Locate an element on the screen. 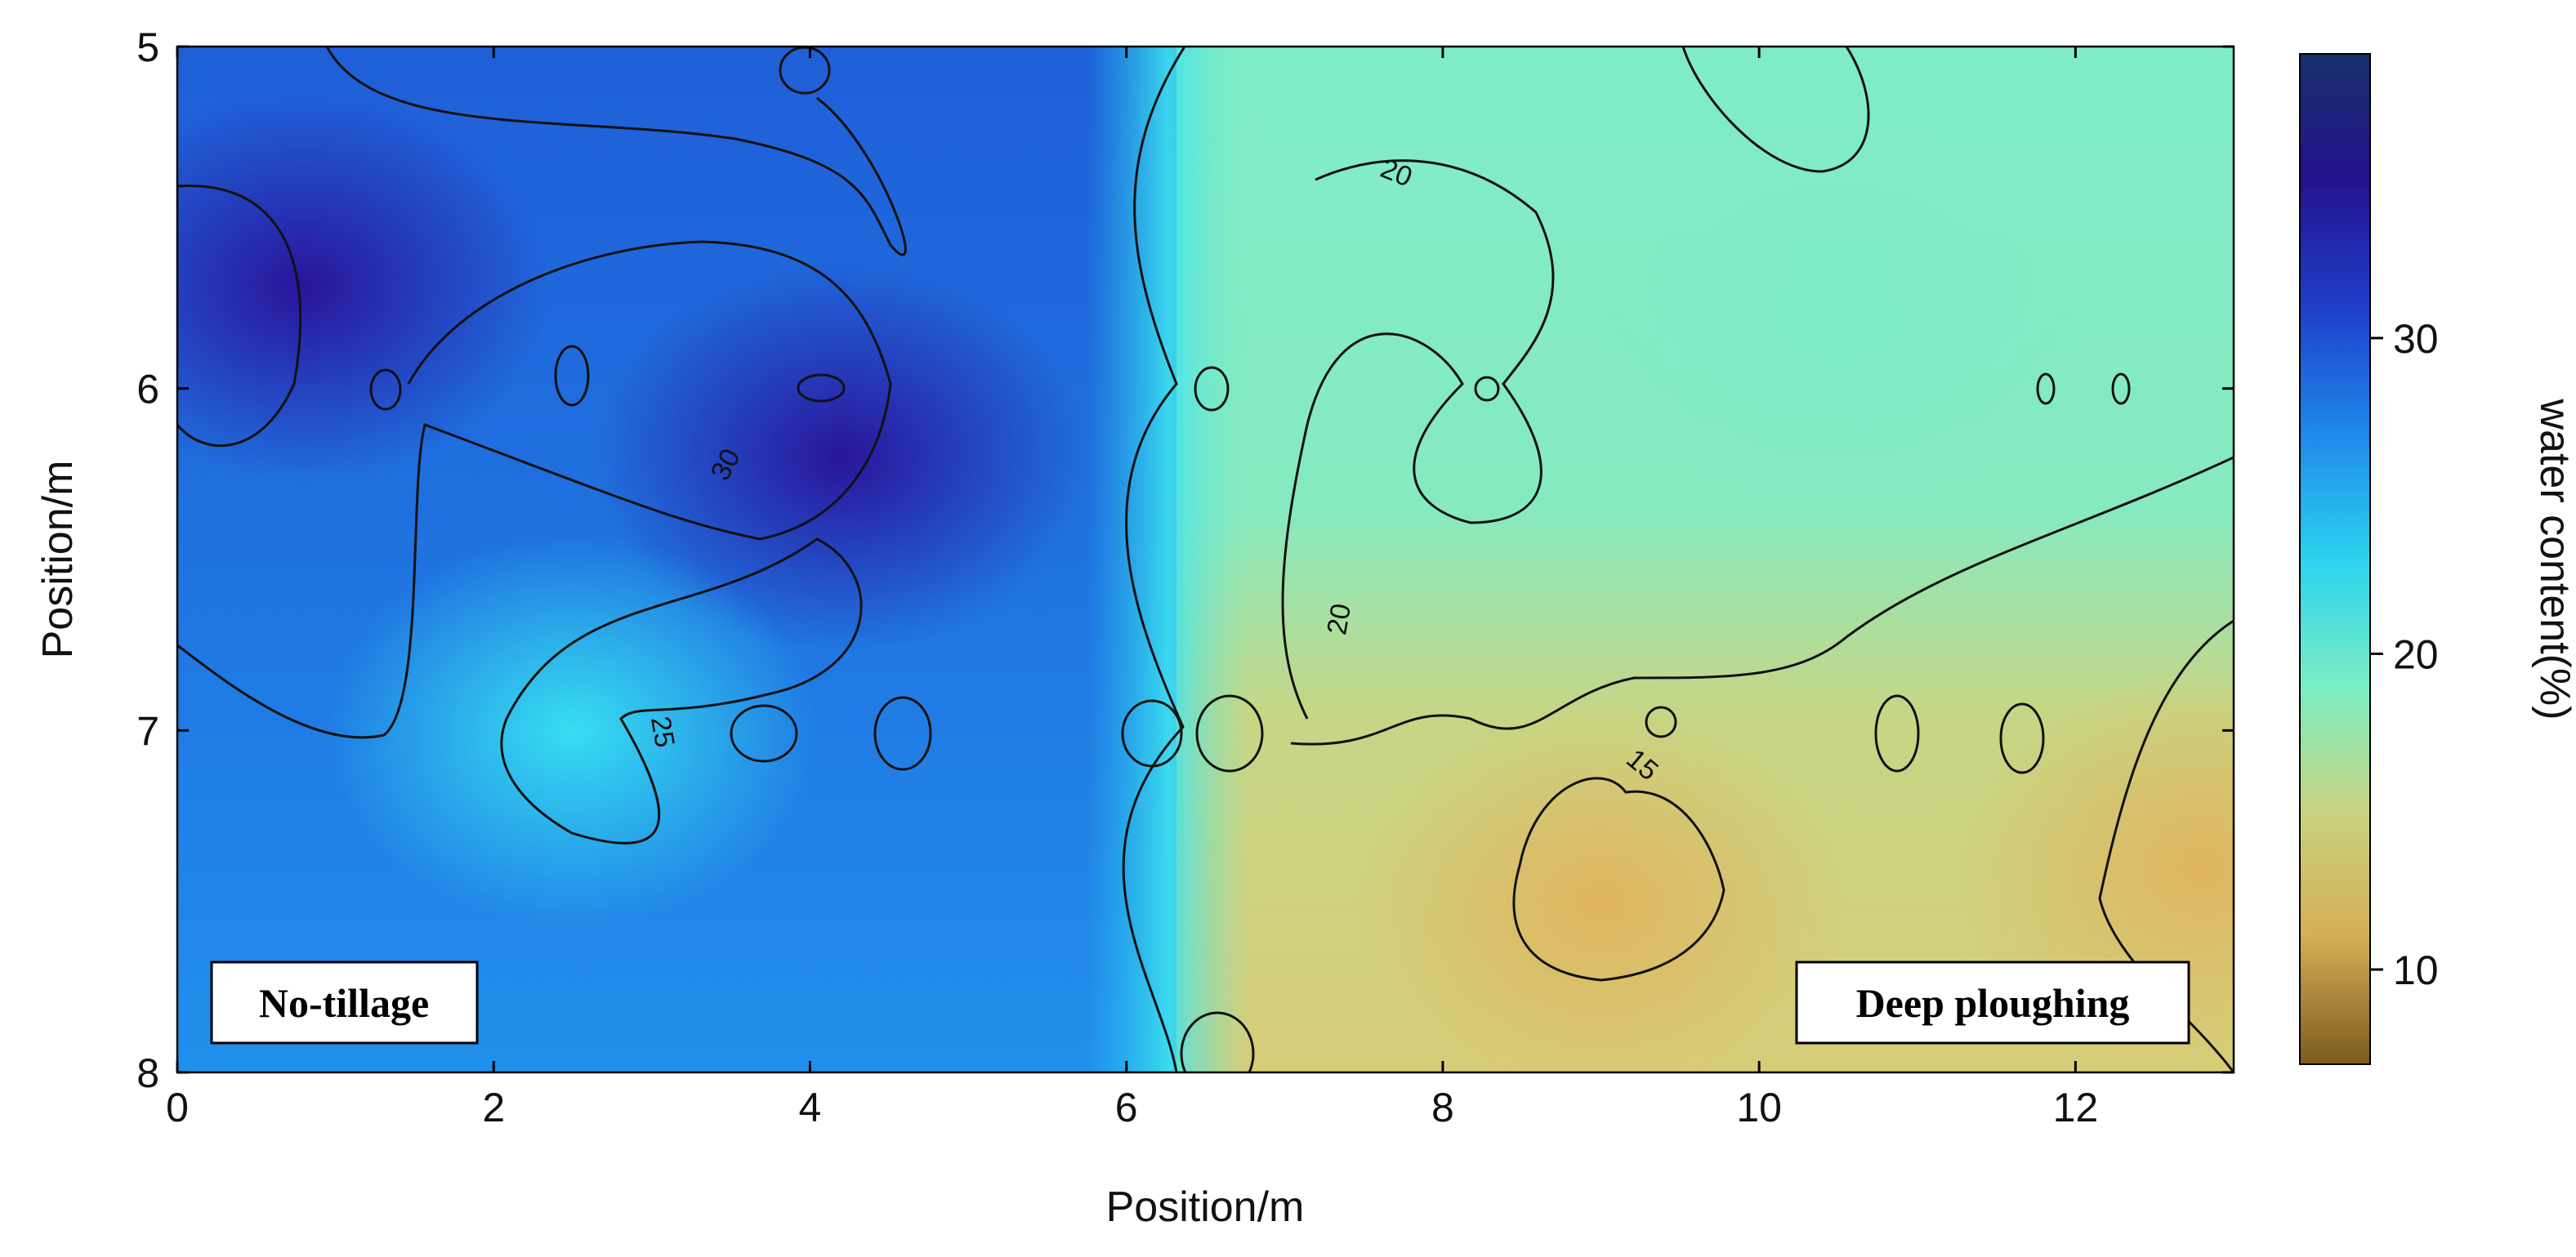  transition-band is located at coordinates (1169, 559).